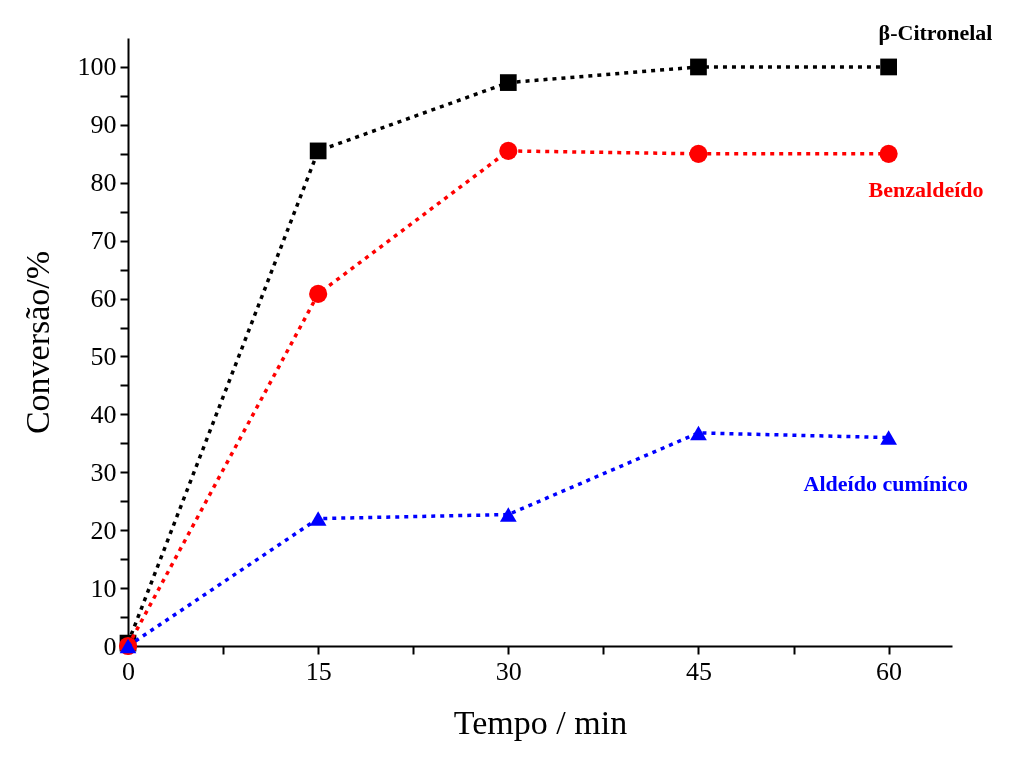  I want to click on series-label: Aldeído cumínico, so click(886, 483).